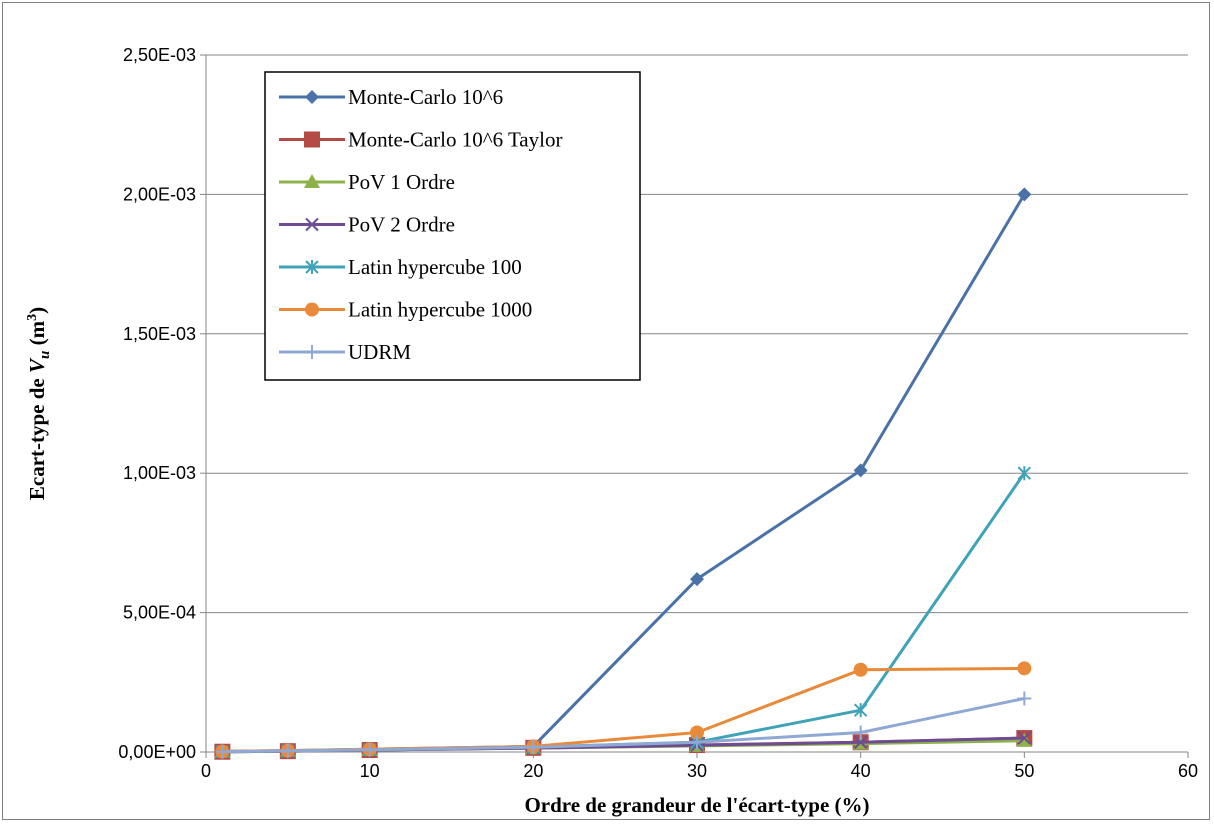 The width and height of the screenshot is (1214, 824). Describe the element at coordinates (401, 182) in the screenshot. I see `legend-label: PoV 1 Ordre` at that location.